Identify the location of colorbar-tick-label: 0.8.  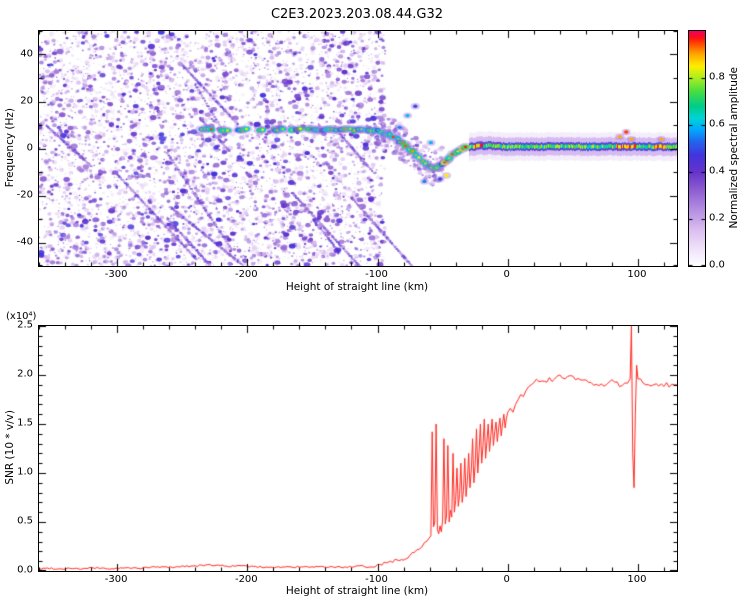
(717, 77).